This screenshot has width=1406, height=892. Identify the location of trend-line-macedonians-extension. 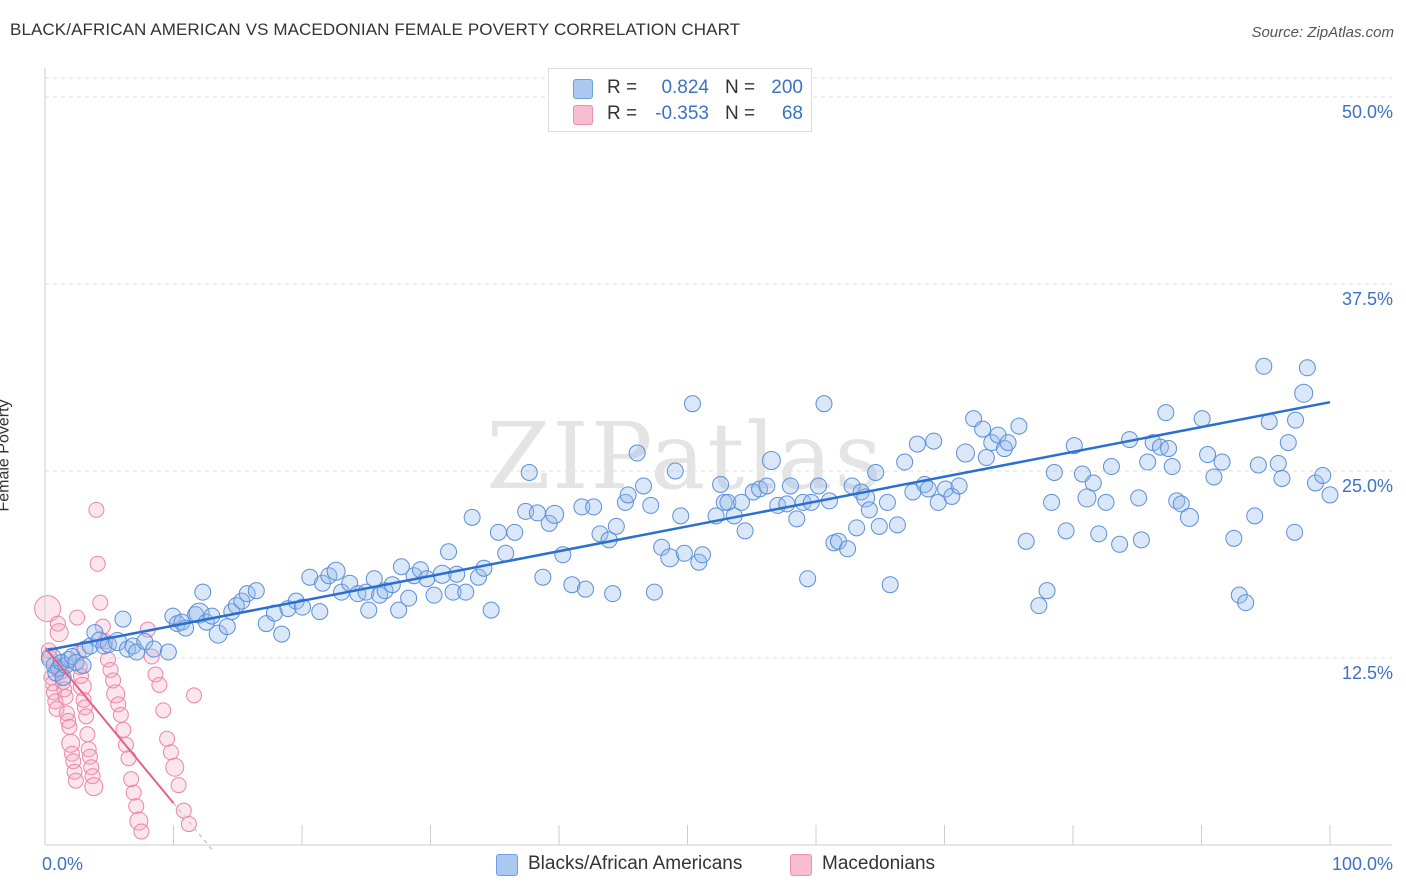
(192, 826).